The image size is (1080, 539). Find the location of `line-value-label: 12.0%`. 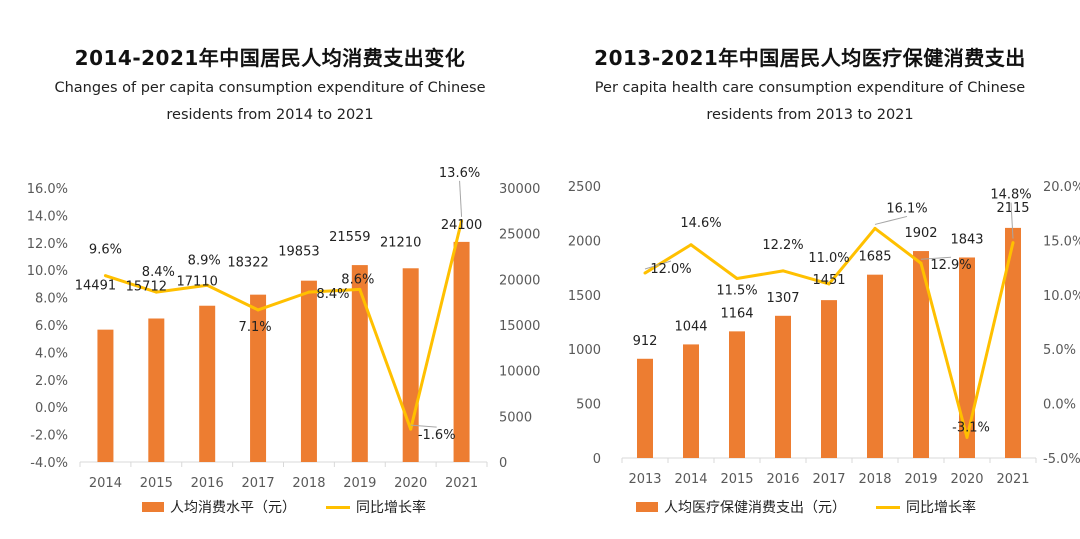

line-value-label: 12.0% is located at coordinates (670, 269).